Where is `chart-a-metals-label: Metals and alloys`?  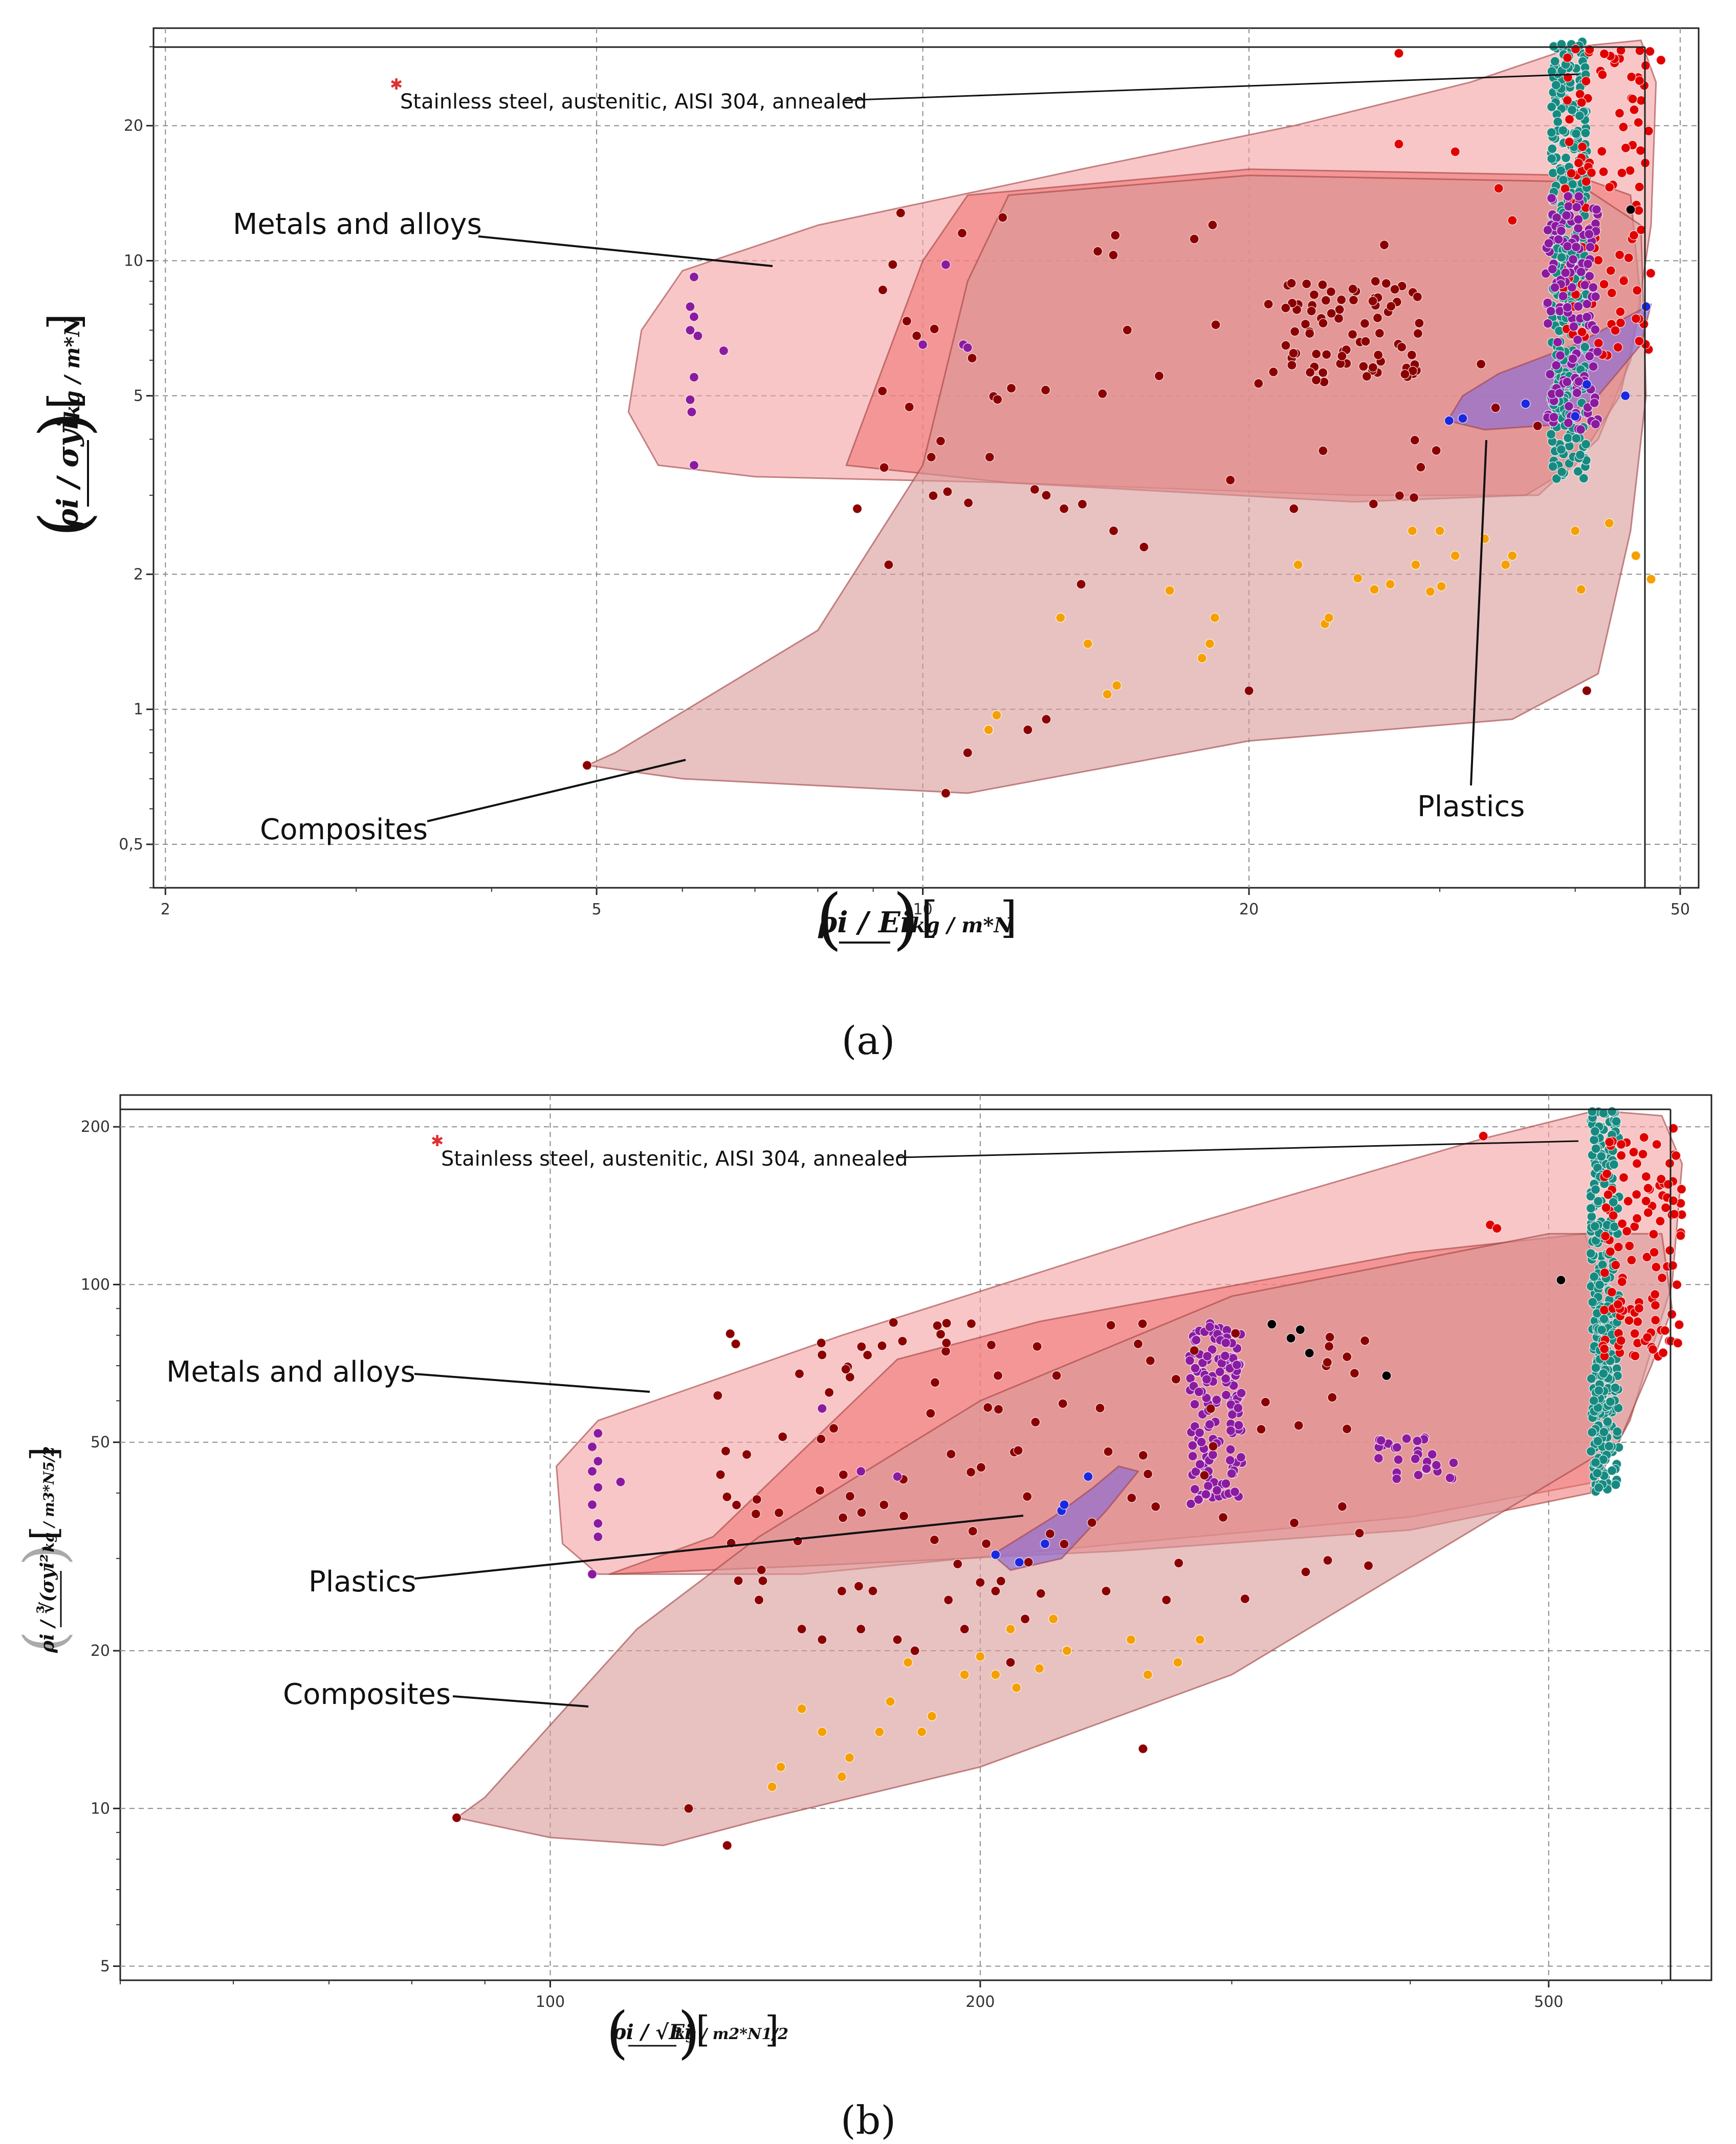
chart-a-metals-label: Metals and alloys is located at coordinates (357, 225).